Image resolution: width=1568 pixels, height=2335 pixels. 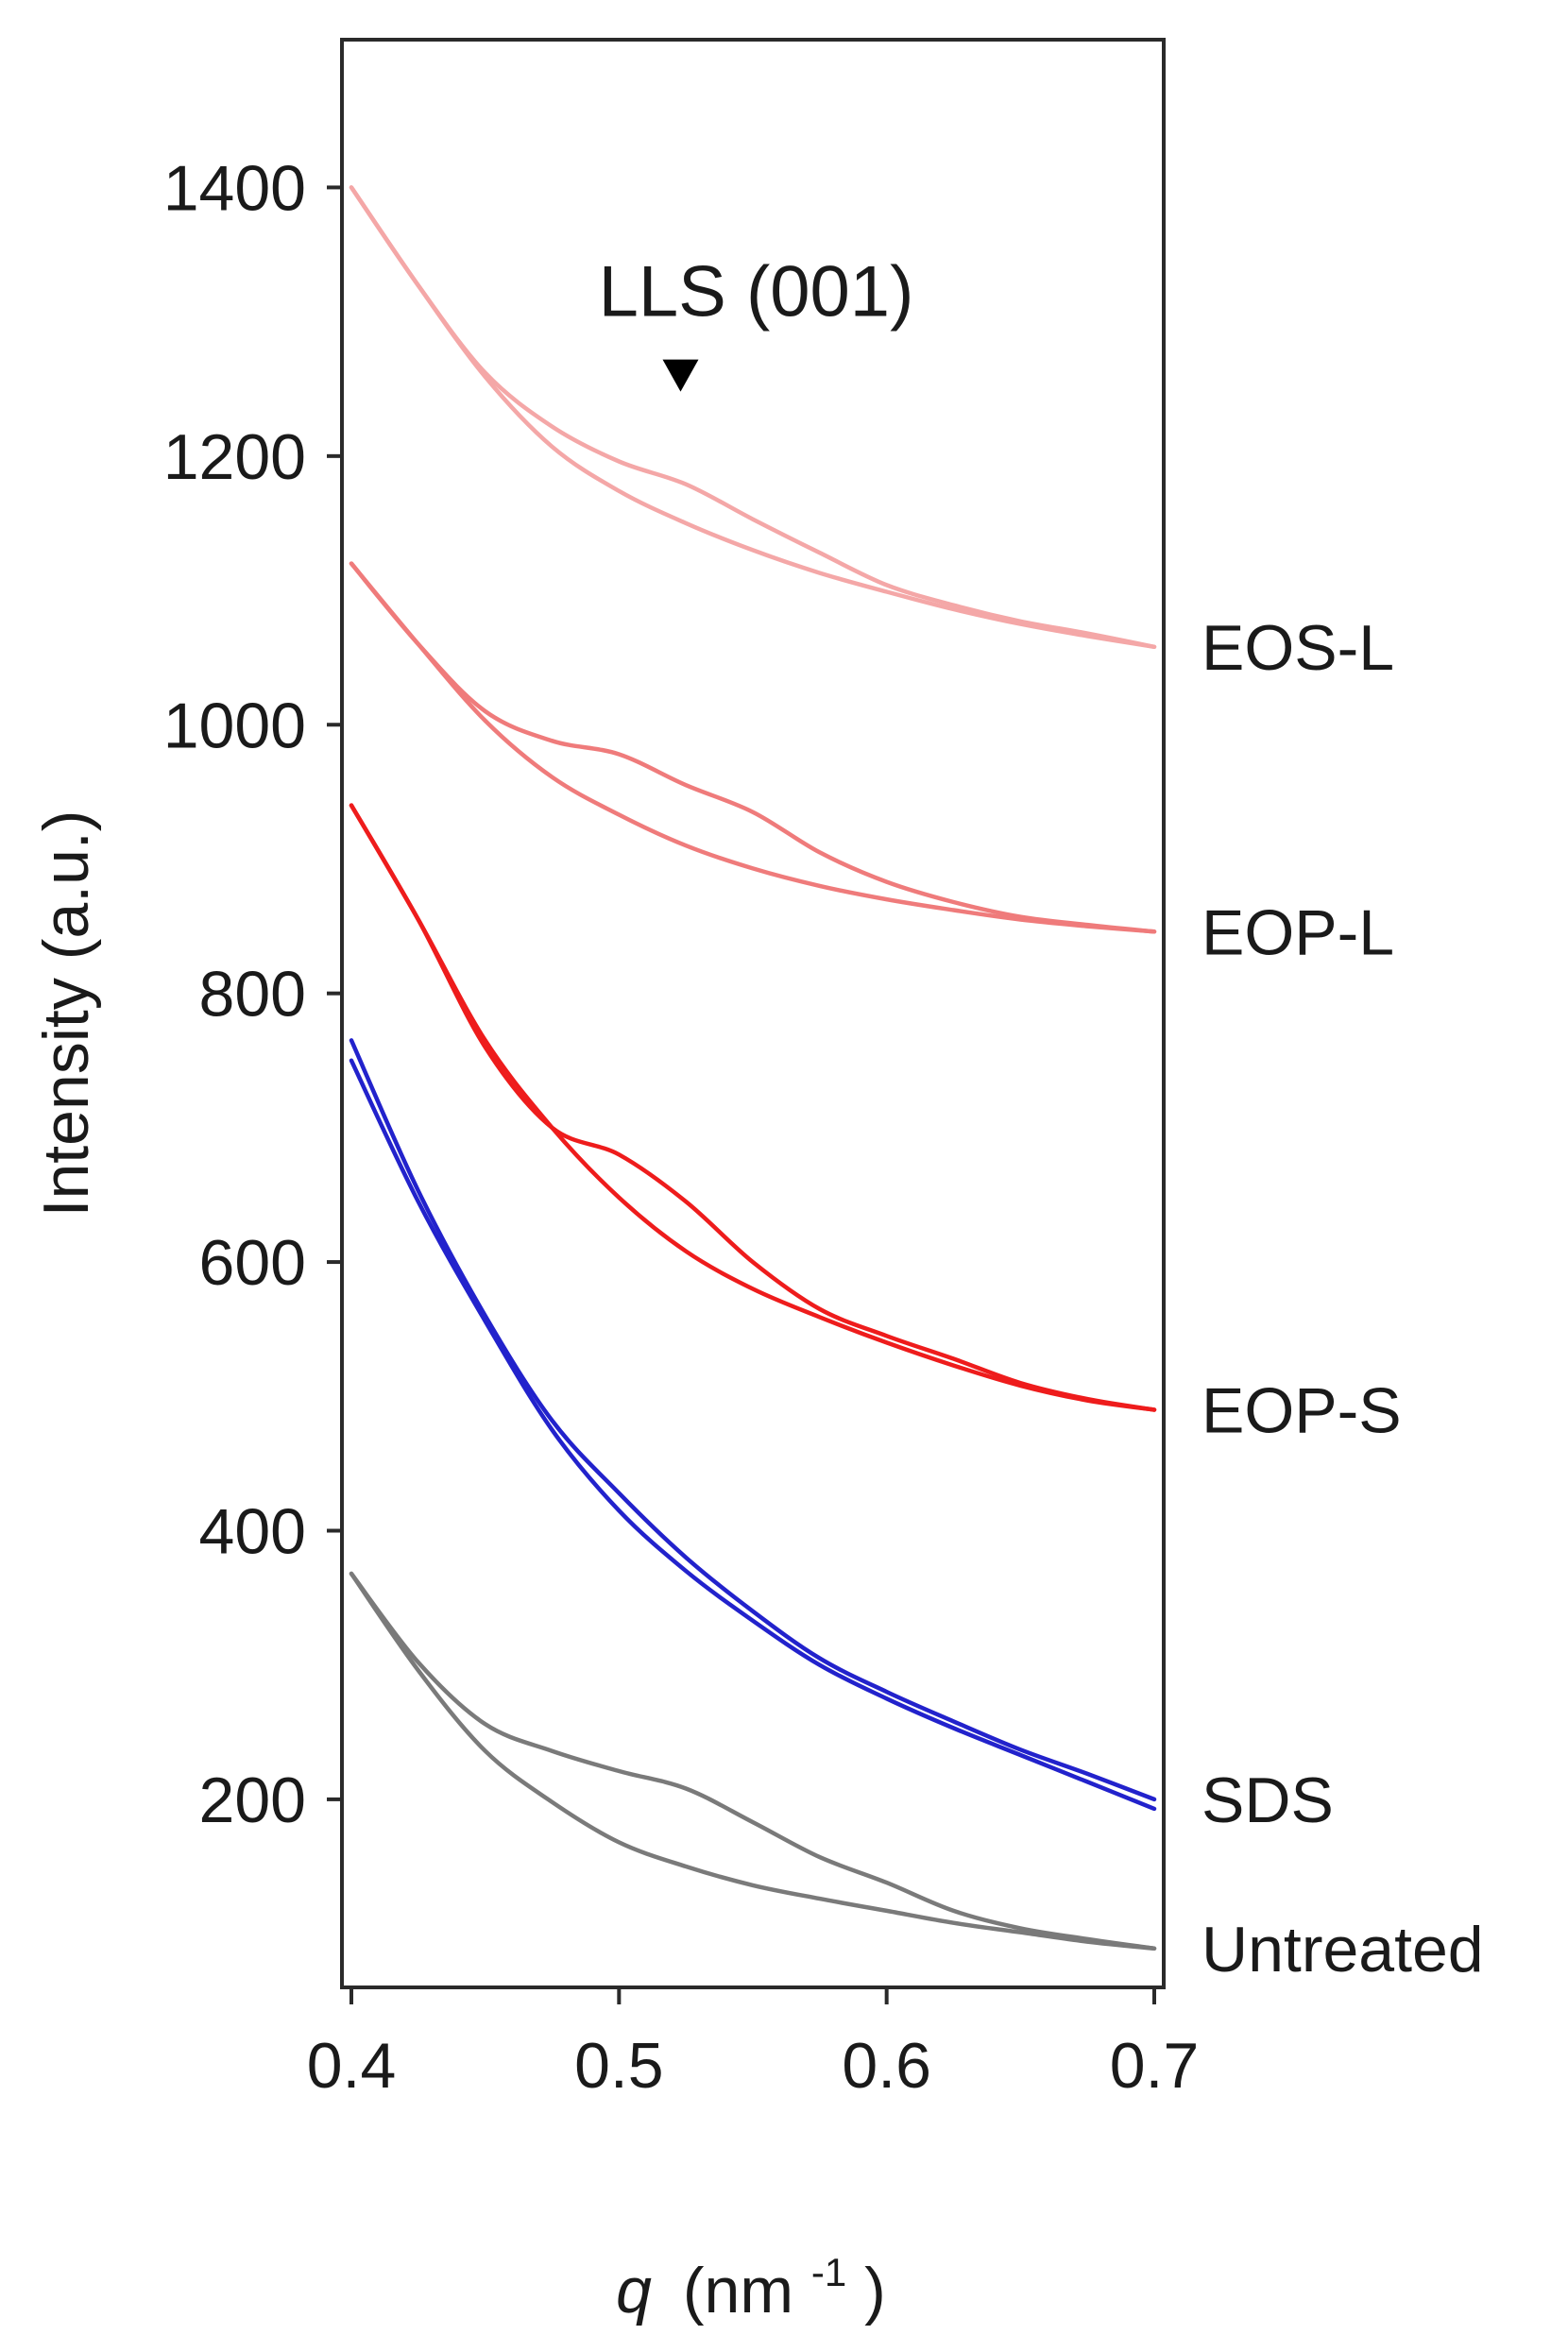 What do you see at coordinates (1343, 1299) in the screenshot?
I see `series-labels: EOS-L EOP-L EOP-S SDS Untreated` at bounding box center [1343, 1299].